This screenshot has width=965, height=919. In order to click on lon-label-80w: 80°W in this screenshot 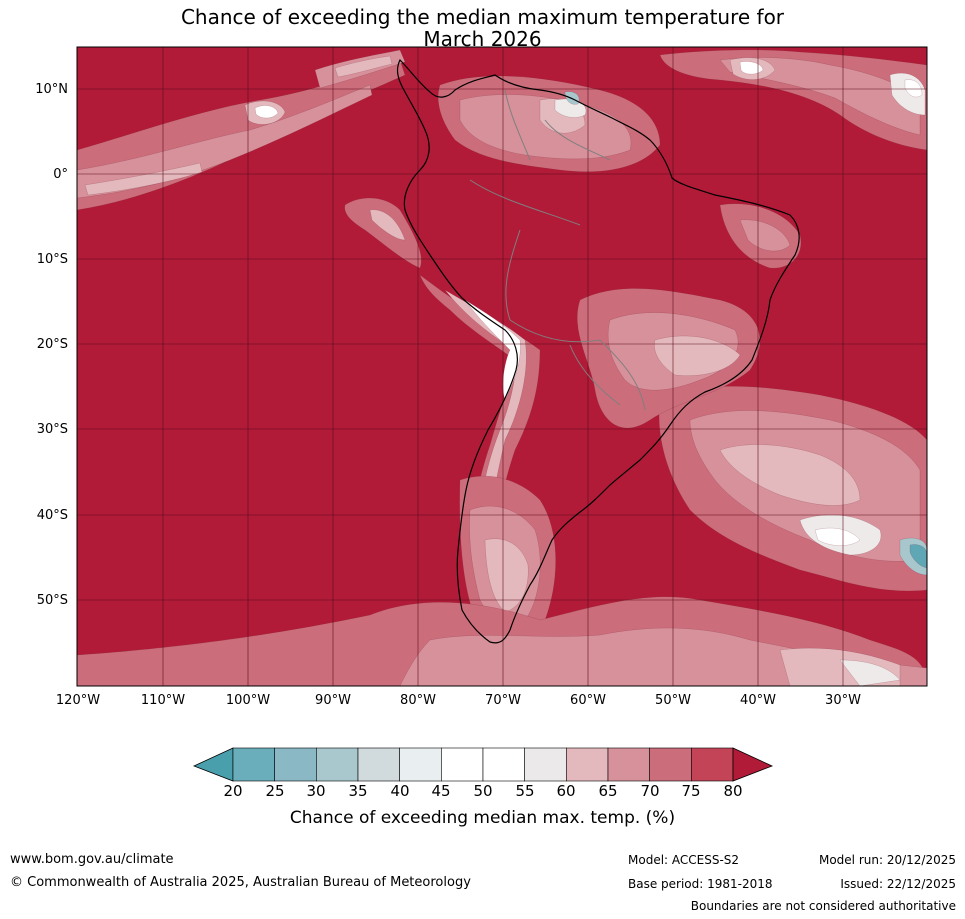, I will do `click(418, 700)`.